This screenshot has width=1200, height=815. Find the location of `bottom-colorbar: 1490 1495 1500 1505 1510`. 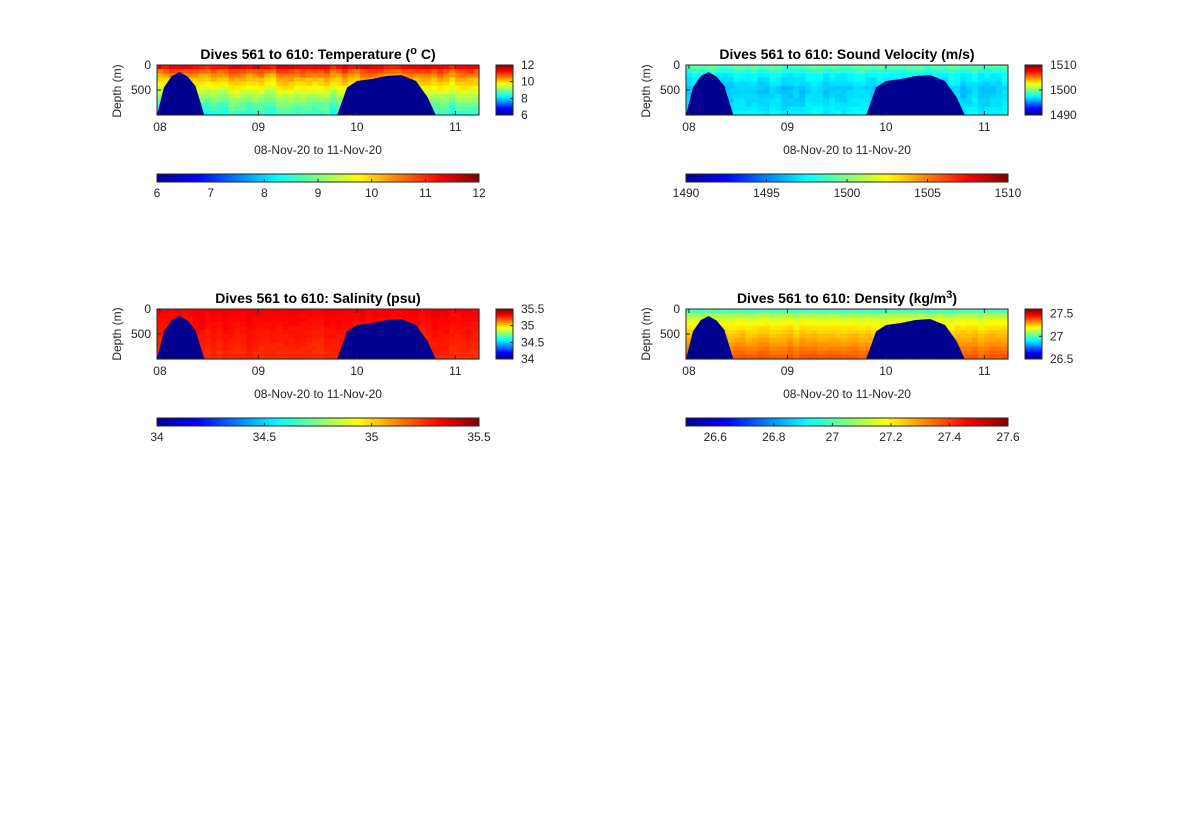

bottom-colorbar: 1490 1495 1500 1505 1510 is located at coordinates (847, 186).